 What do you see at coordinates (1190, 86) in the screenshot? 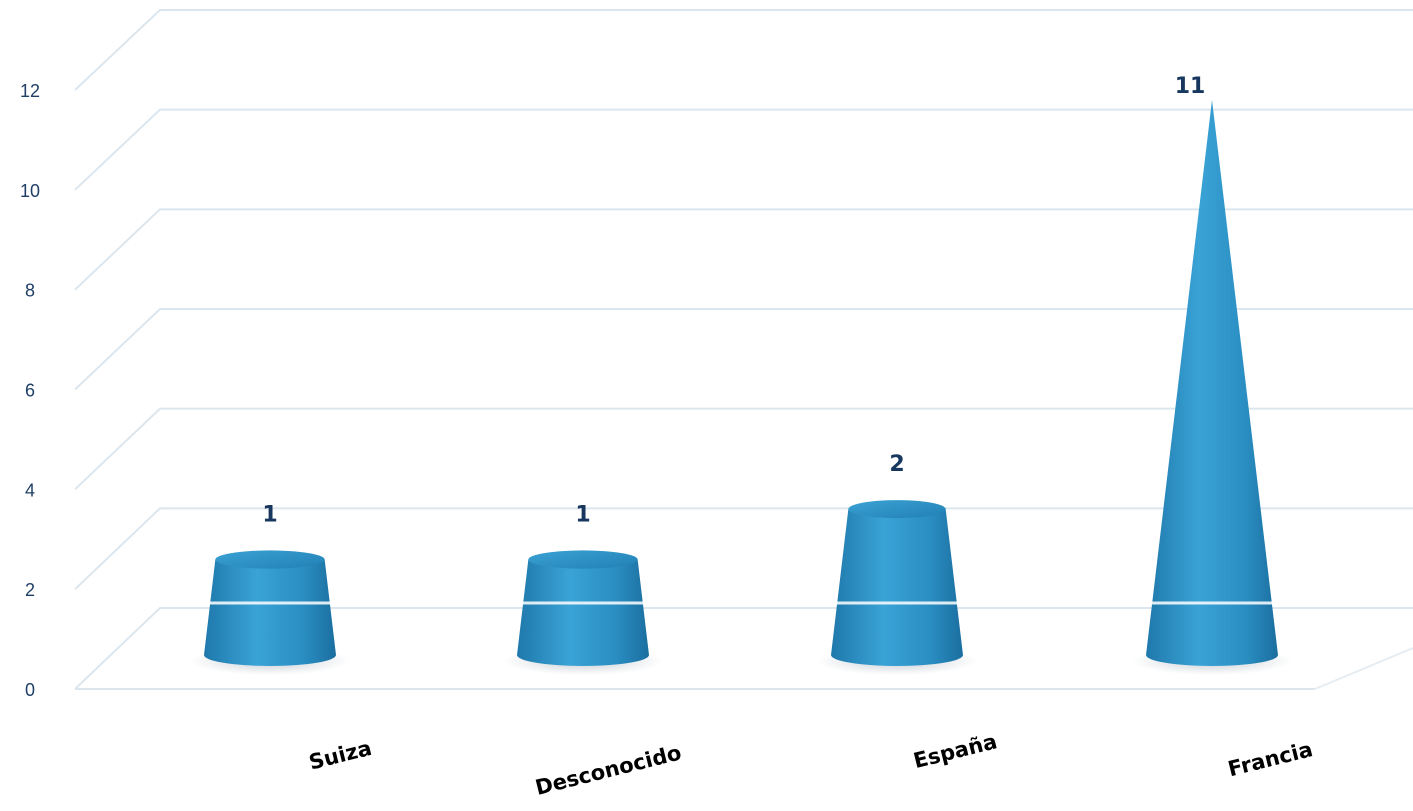
I see `data-label: 11` at bounding box center [1190, 86].